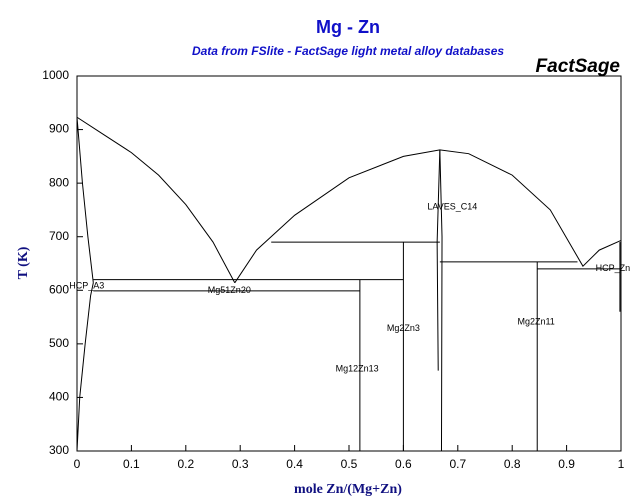 The image size is (640, 504). What do you see at coordinates (621, 464) in the screenshot?
I see `x-tick-label: 1` at bounding box center [621, 464].